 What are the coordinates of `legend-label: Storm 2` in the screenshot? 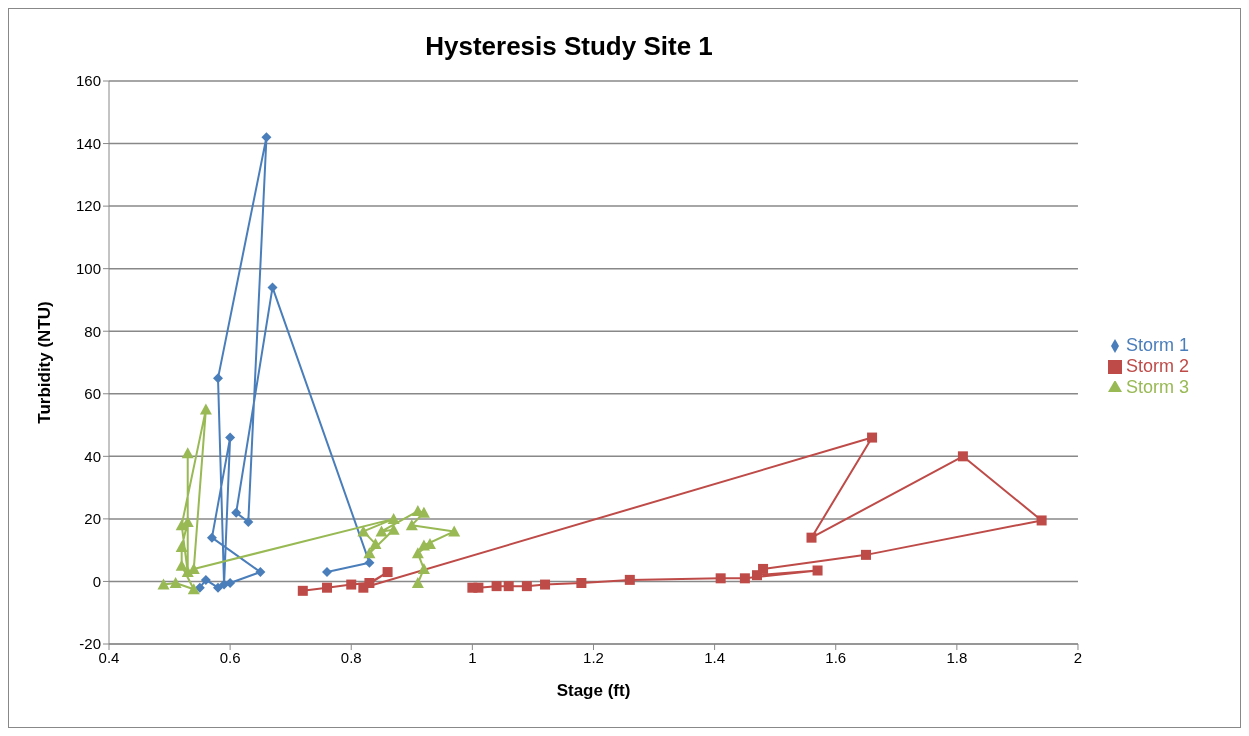 It's located at (1157, 366).